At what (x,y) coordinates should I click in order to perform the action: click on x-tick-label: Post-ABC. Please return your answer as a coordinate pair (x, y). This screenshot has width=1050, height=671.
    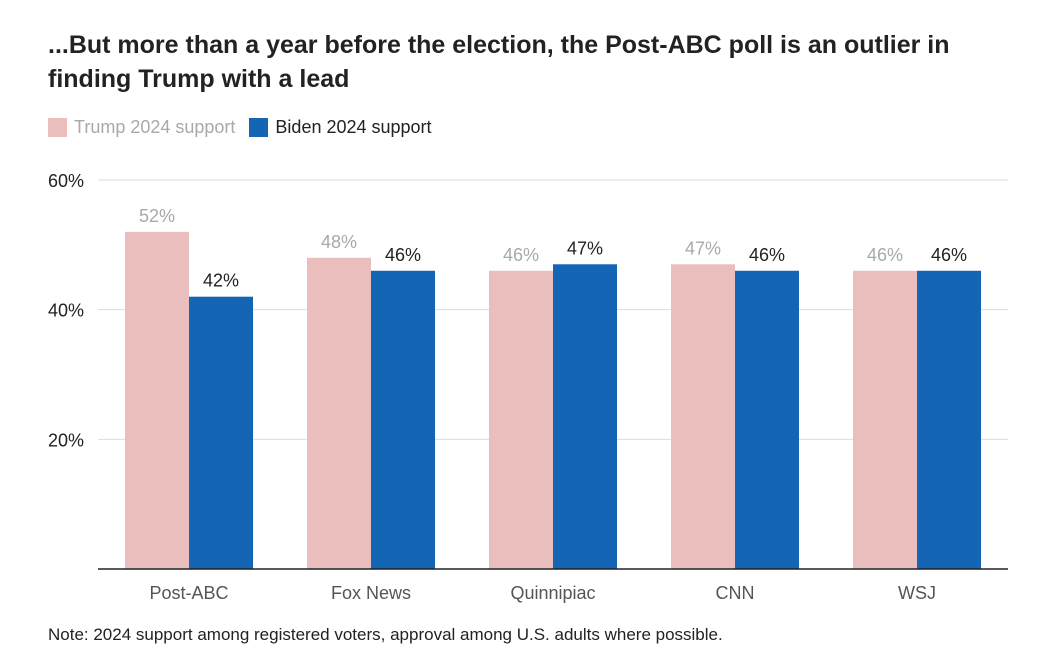
    Looking at the image, I should click on (188, 593).